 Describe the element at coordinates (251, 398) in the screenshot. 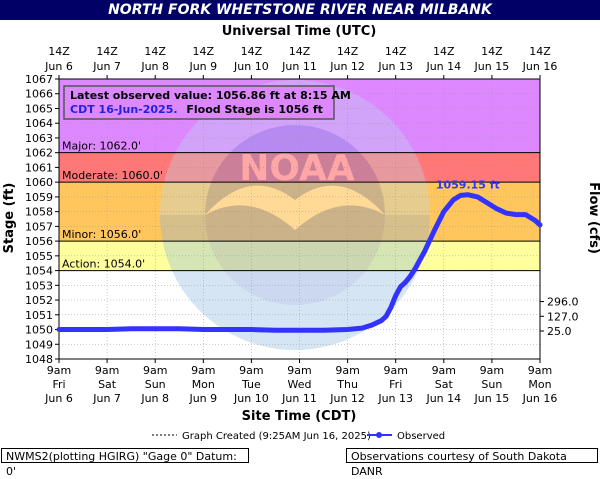

I see `bottom-tick-date: Jun 10` at that location.